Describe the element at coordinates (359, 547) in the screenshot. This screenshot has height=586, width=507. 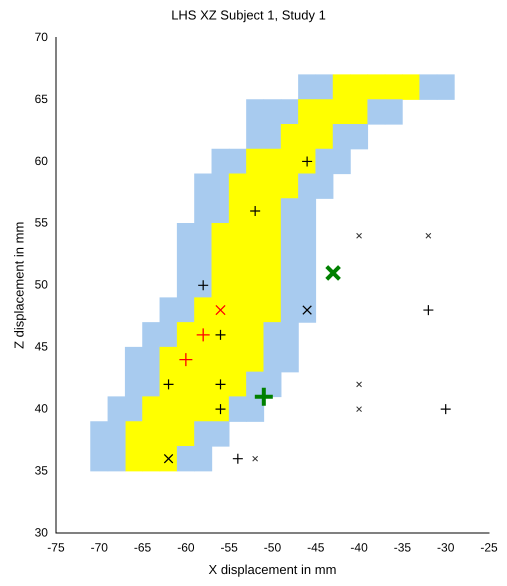
I see `x-tick-label: -40` at that location.